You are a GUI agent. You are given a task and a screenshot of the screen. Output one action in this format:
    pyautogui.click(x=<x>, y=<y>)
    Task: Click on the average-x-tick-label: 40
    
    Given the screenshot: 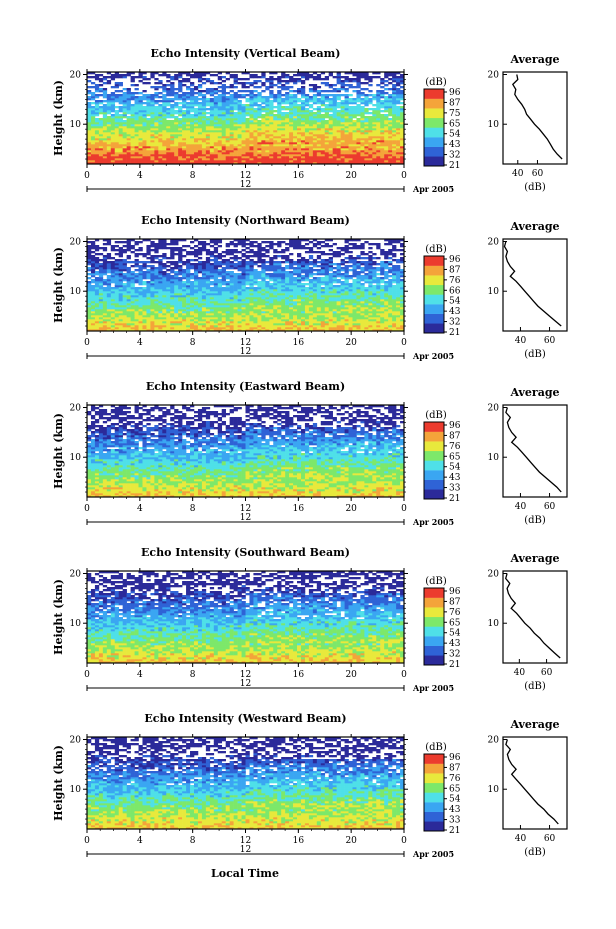 What is the action you would take?
    pyautogui.click(x=521, y=341)
    